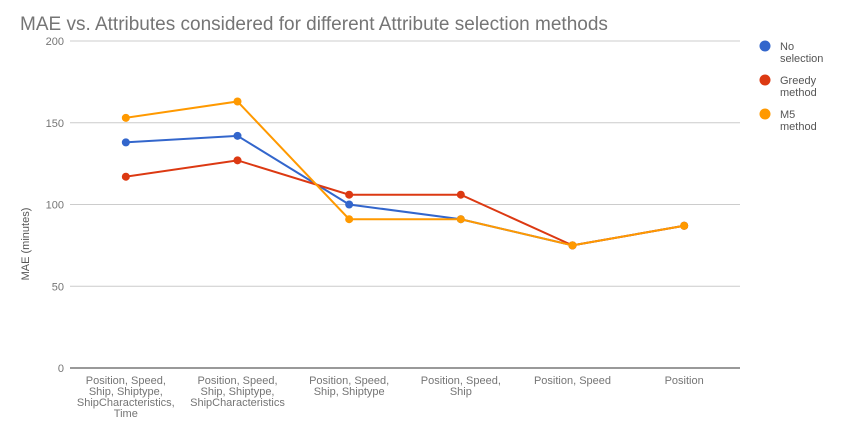 This screenshot has height=438, width=842. What do you see at coordinates (26, 244) in the screenshot?
I see `y-axis-label: MAE (minutes)` at bounding box center [26, 244].